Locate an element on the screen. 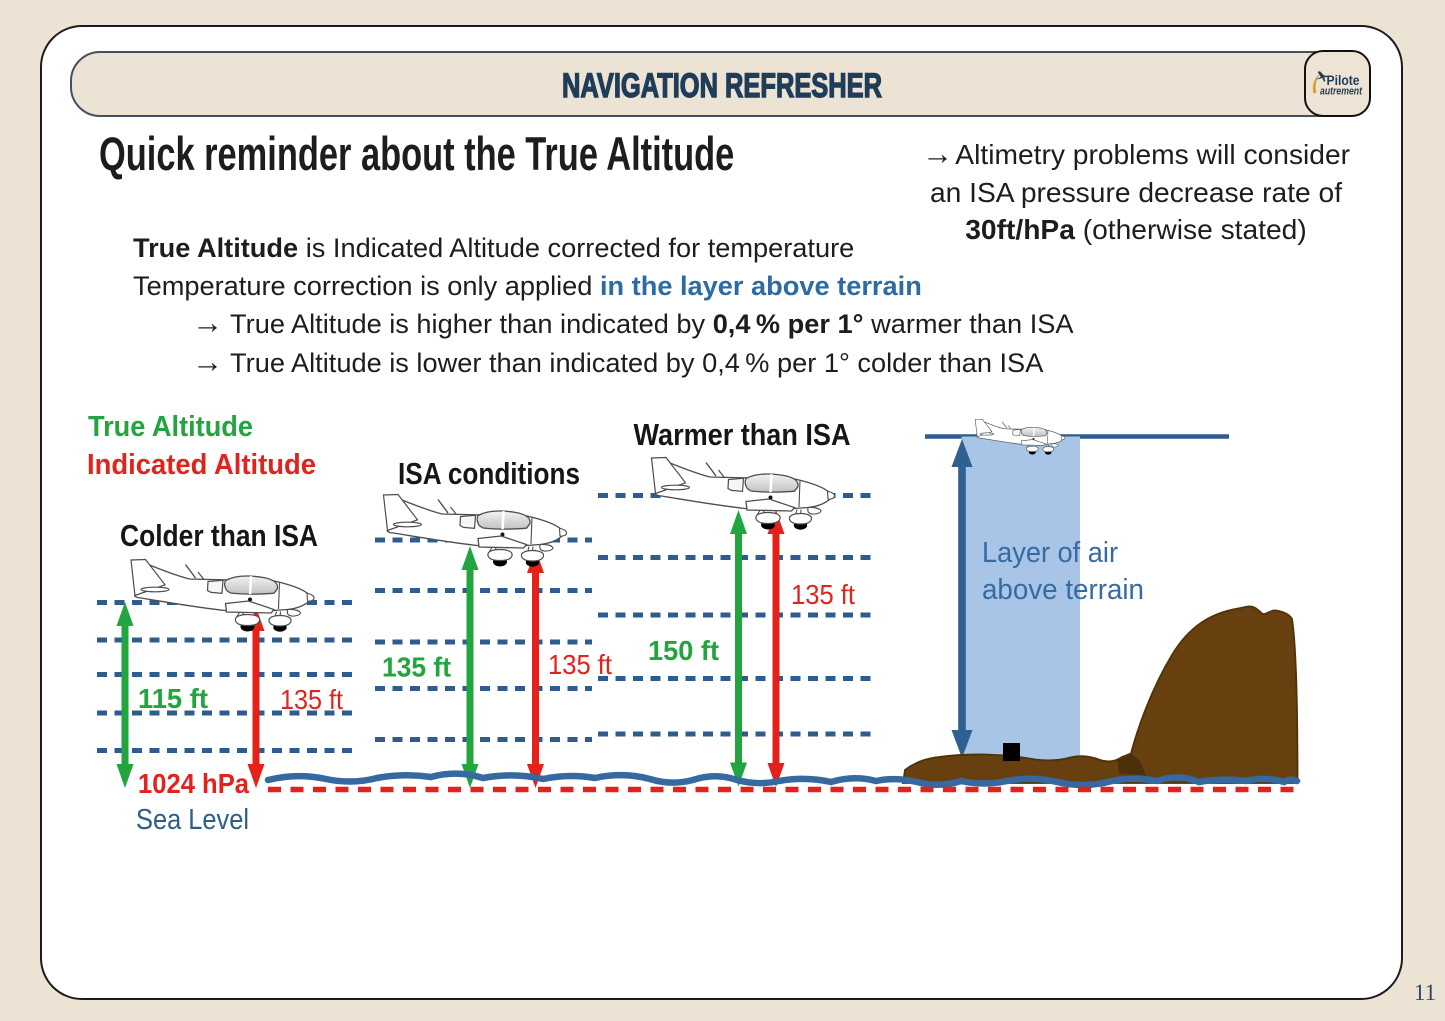 The height and width of the screenshot is (1021, 1445). svg-text: Colder than ISA is located at coordinates (219, 535).